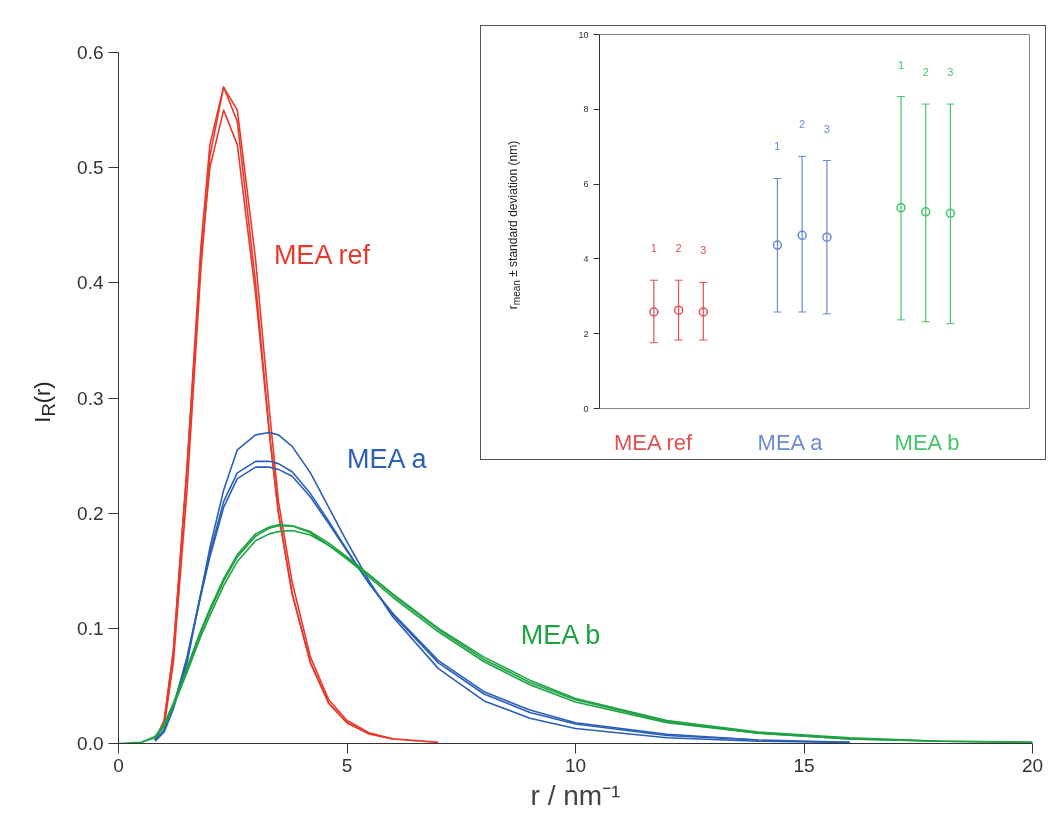 Image resolution: width=1058 pixels, height=837 pixels. Describe the element at coordinates (90, 168) in the screenshot. I see `y-tick-label: 0.5` at that location.